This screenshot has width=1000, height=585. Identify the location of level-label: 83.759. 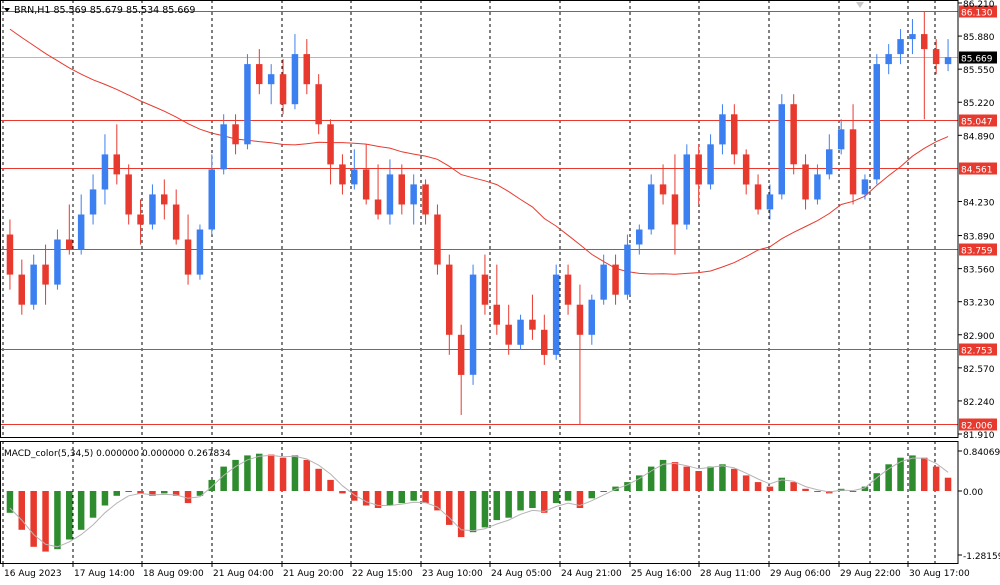
(977, 252).